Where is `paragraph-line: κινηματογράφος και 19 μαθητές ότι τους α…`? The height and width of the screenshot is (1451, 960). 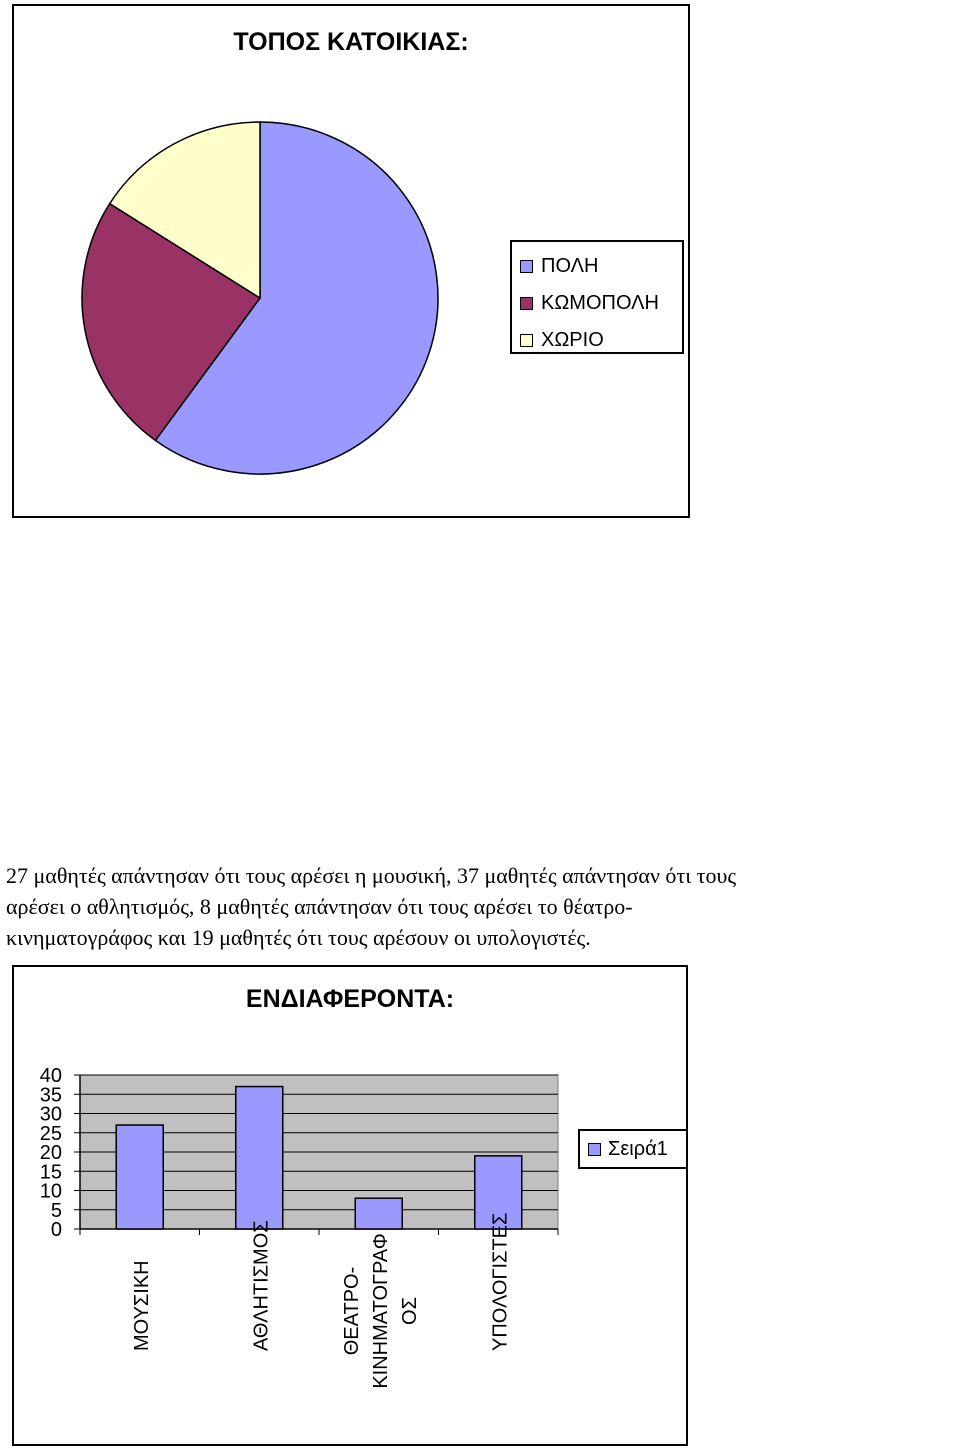 paragraph-line: κινηματογράφος και 19 μαθητές ότι τους α… is located at coordinates (298, 937).